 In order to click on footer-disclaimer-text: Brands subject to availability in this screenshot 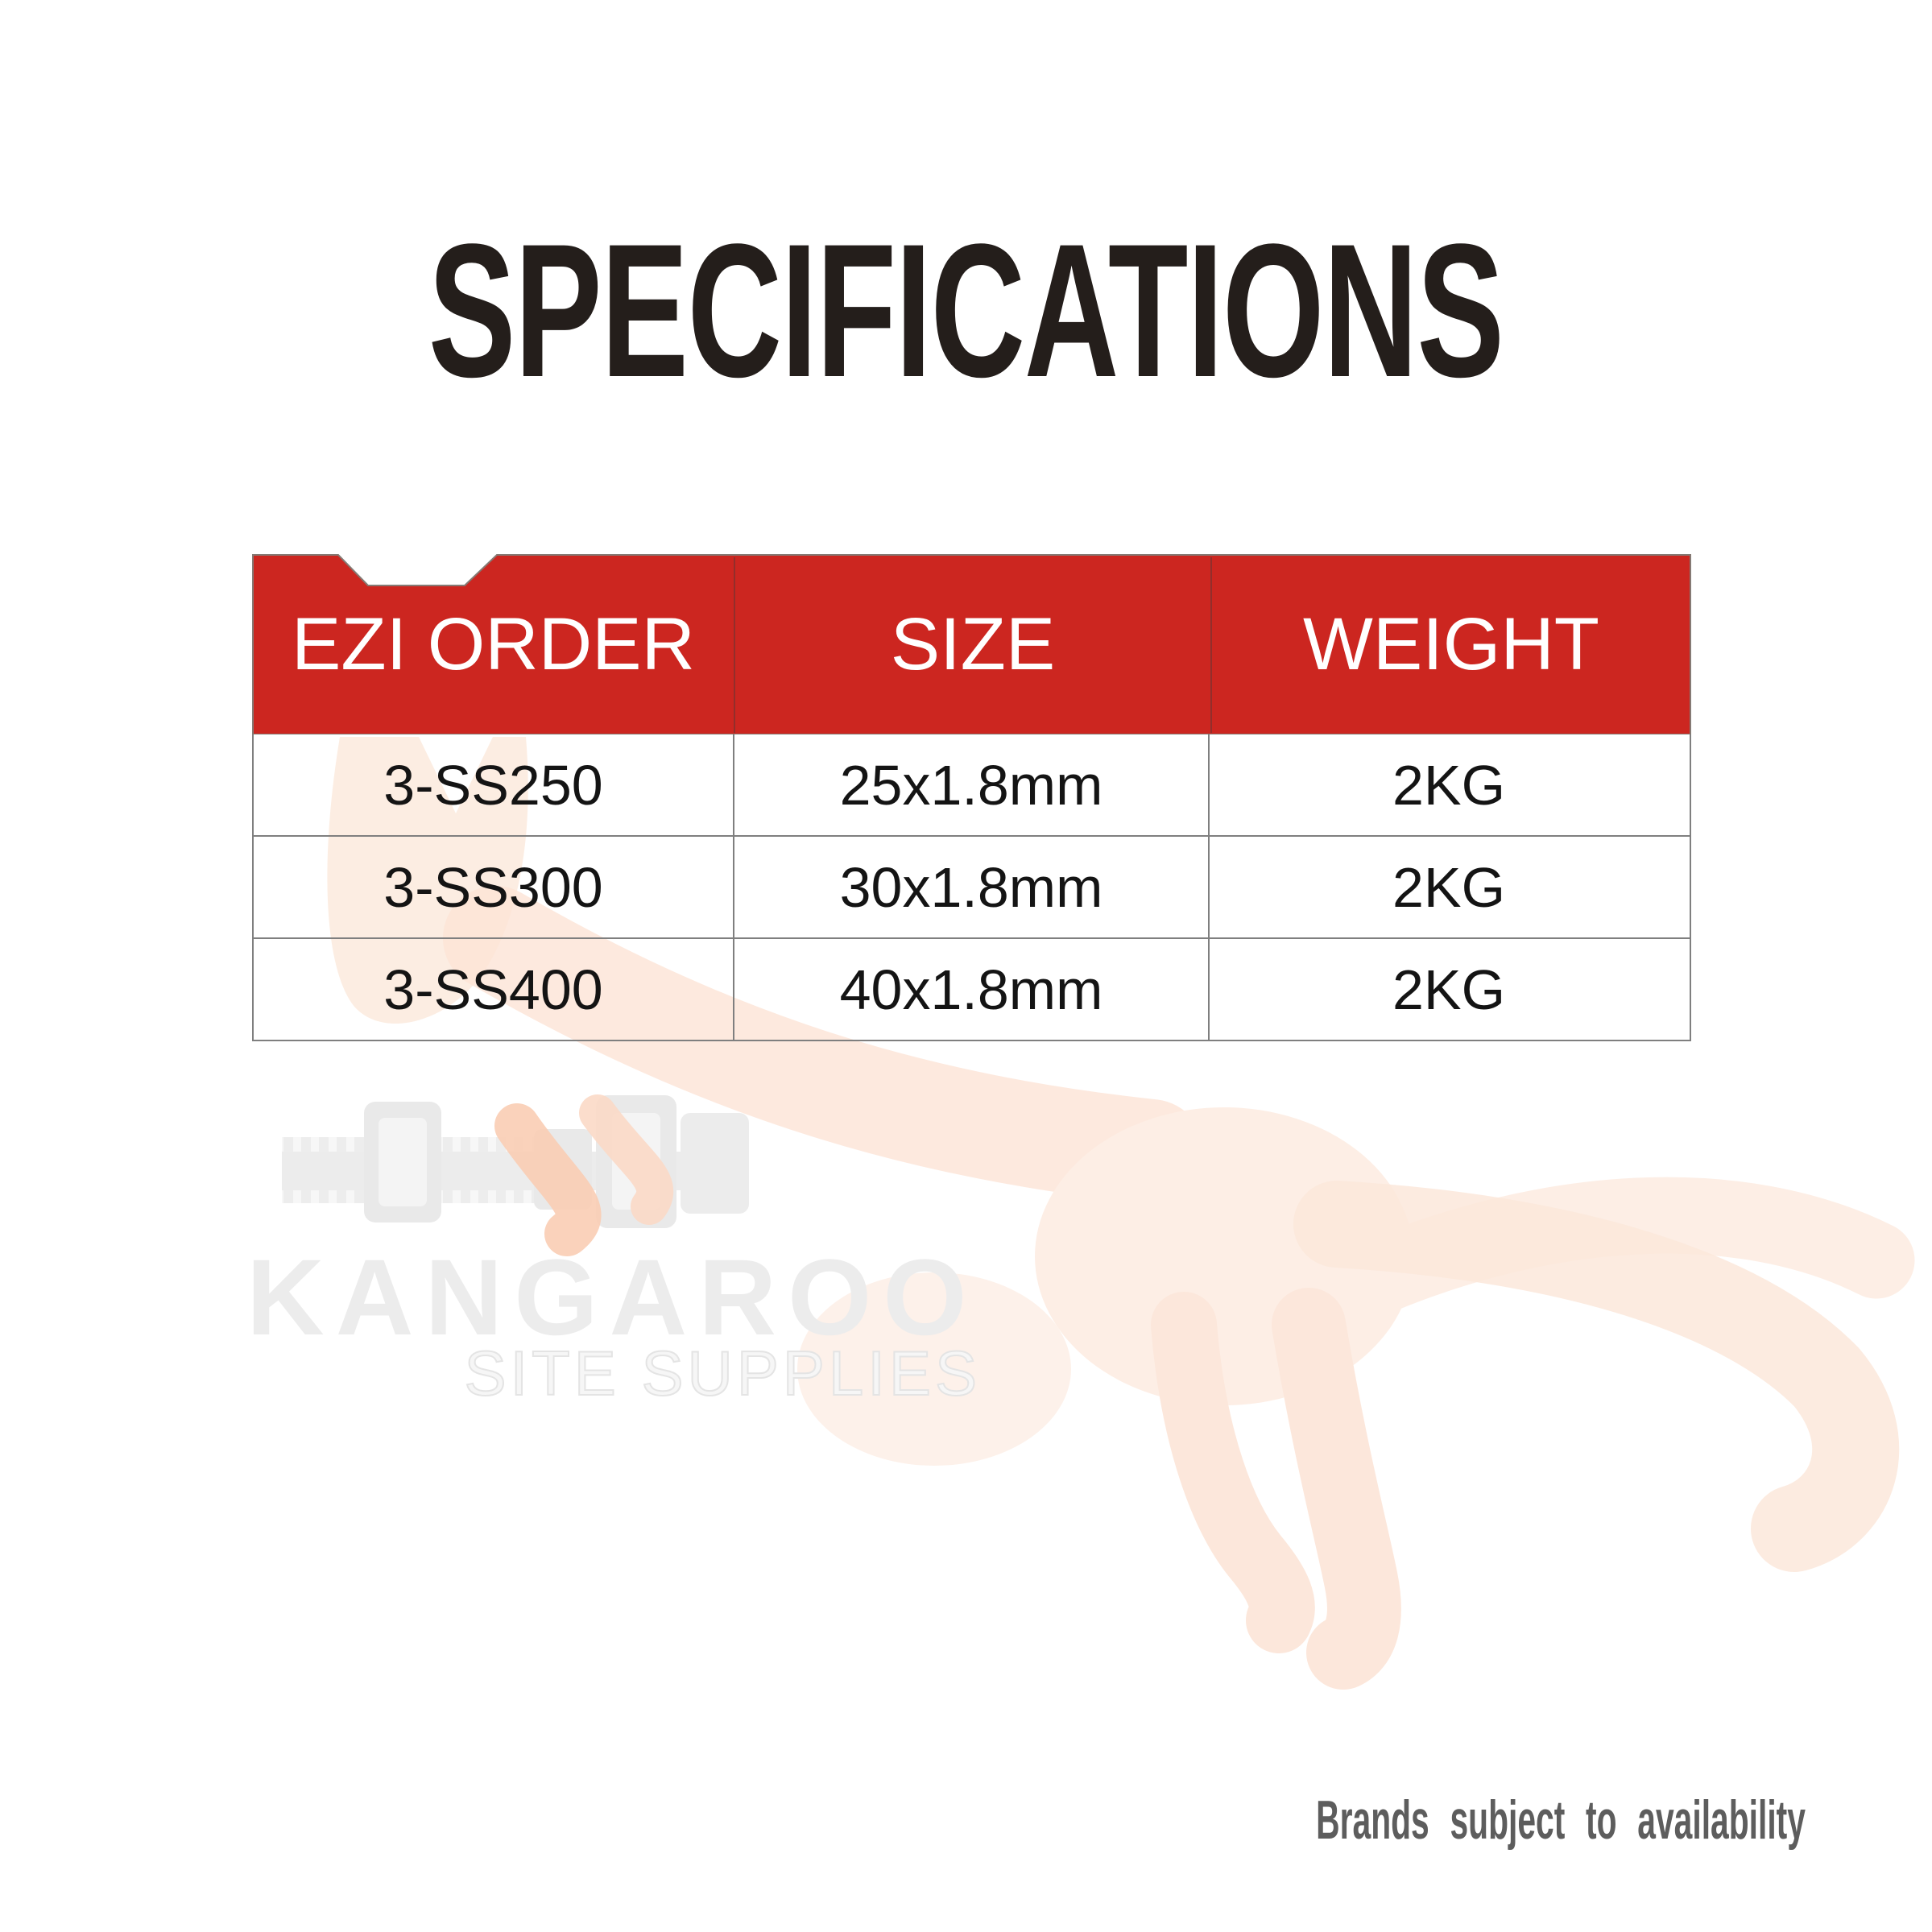, I will do `click(1561, 1820)`.